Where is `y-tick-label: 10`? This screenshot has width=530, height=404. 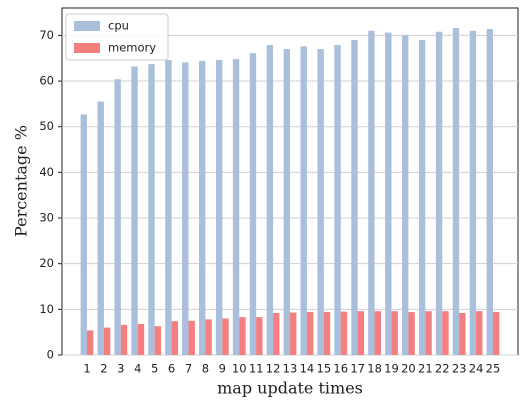 y-tick-label: 10 is located at coordinates (46, 309).